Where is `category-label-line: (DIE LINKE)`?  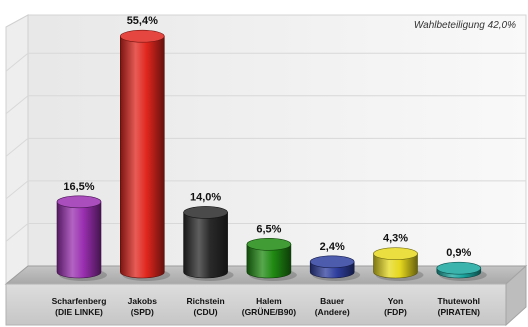 category-label-line: (DIE LINKE) is located at coordinates (79, 312).